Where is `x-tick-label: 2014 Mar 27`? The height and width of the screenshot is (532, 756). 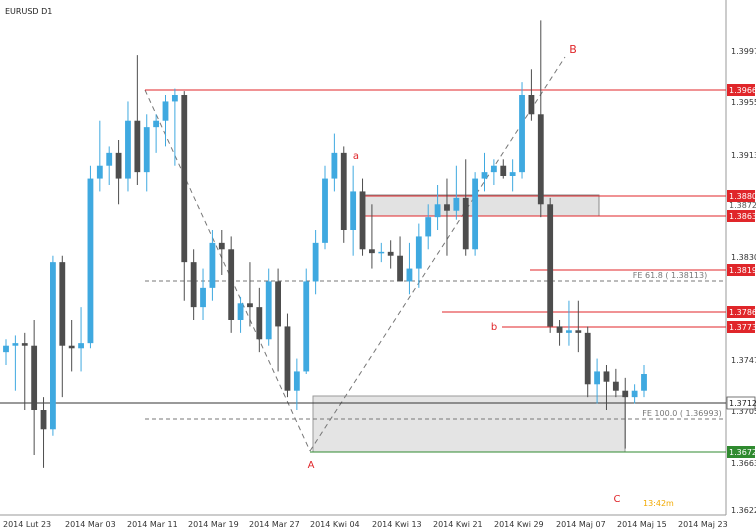
x-tick-label: 2014 Mar 27 is located at coordinates (274, 524).